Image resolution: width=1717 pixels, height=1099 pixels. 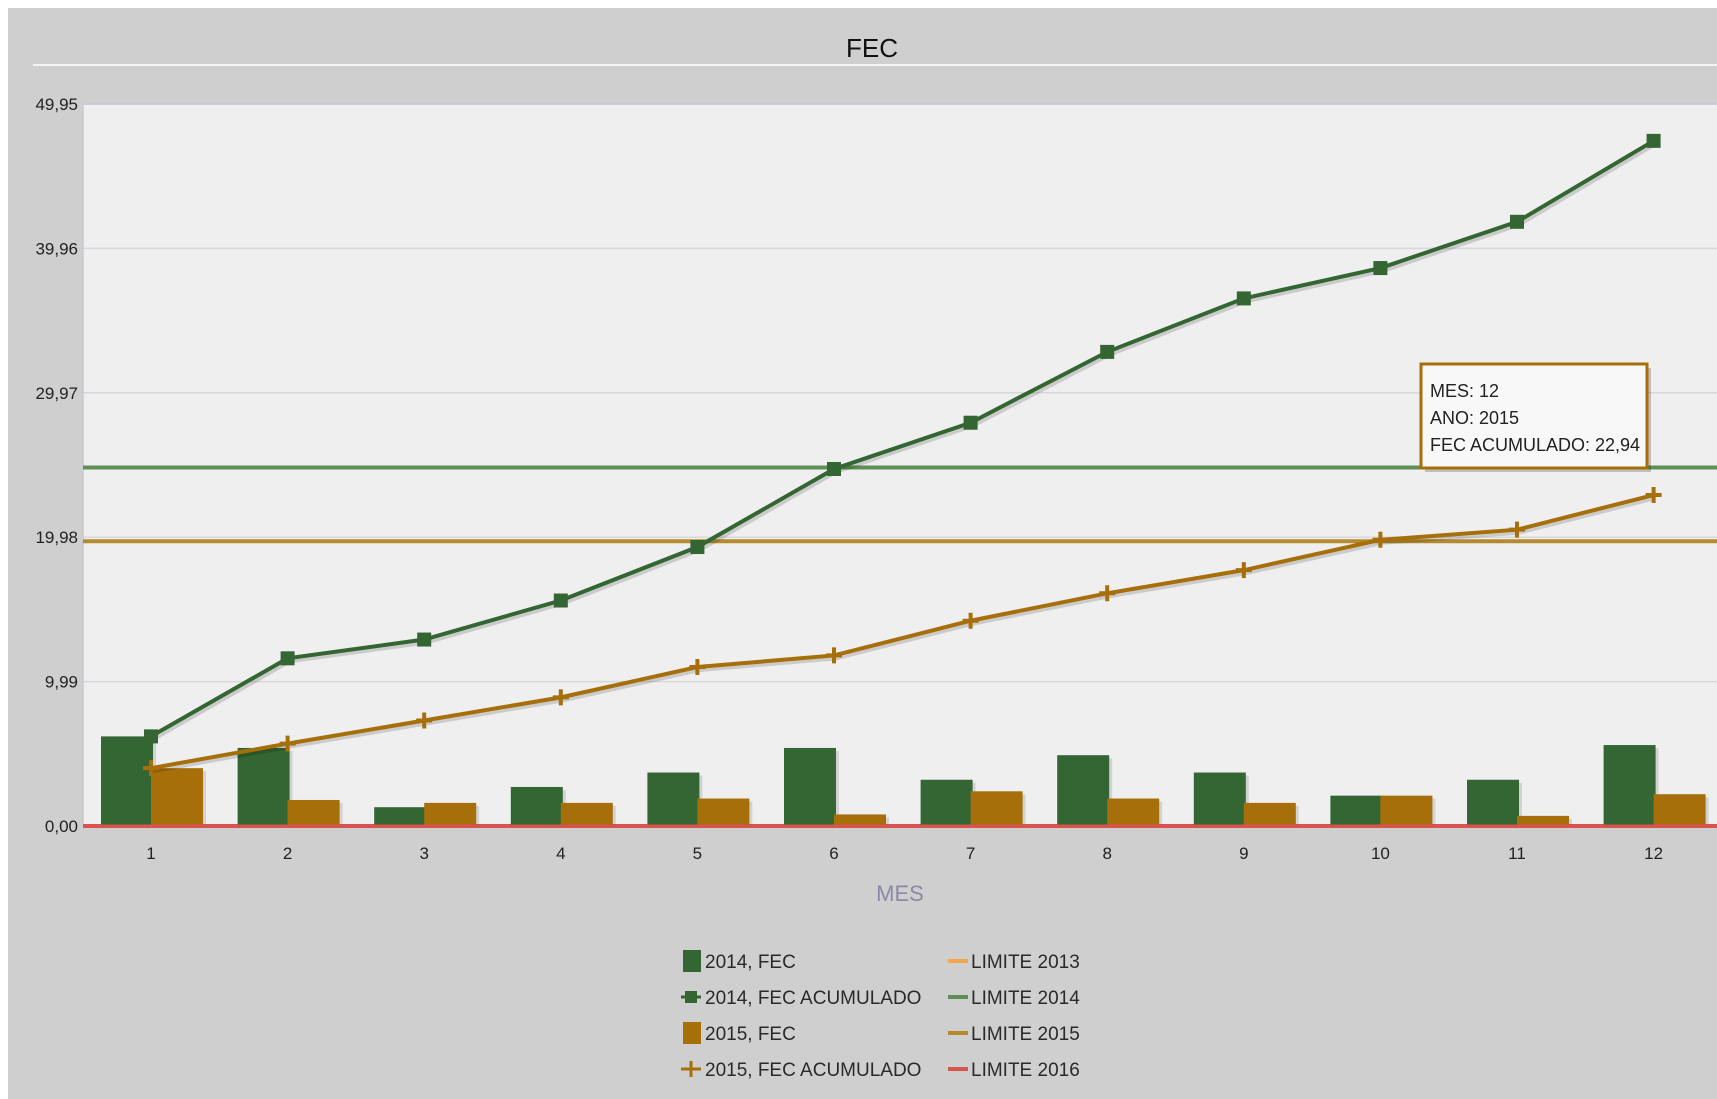 I want to click on x-axis: 1 2 3 4 5 6 7 8 9 10 11 12, so click(x=900, y=843).